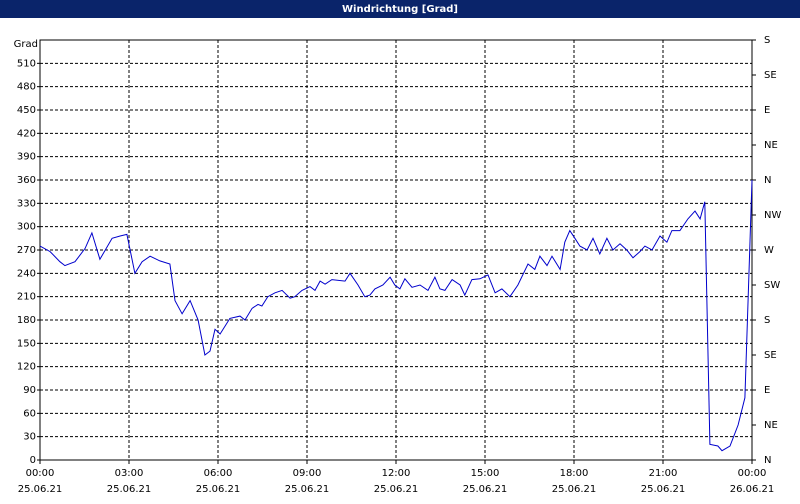 The width and height of the screenshot is (800, 504). What do you see at coordinates (26, 44) in the screenshot?
I see `y-axis-label: Grad` at bounding box center [26, 44].